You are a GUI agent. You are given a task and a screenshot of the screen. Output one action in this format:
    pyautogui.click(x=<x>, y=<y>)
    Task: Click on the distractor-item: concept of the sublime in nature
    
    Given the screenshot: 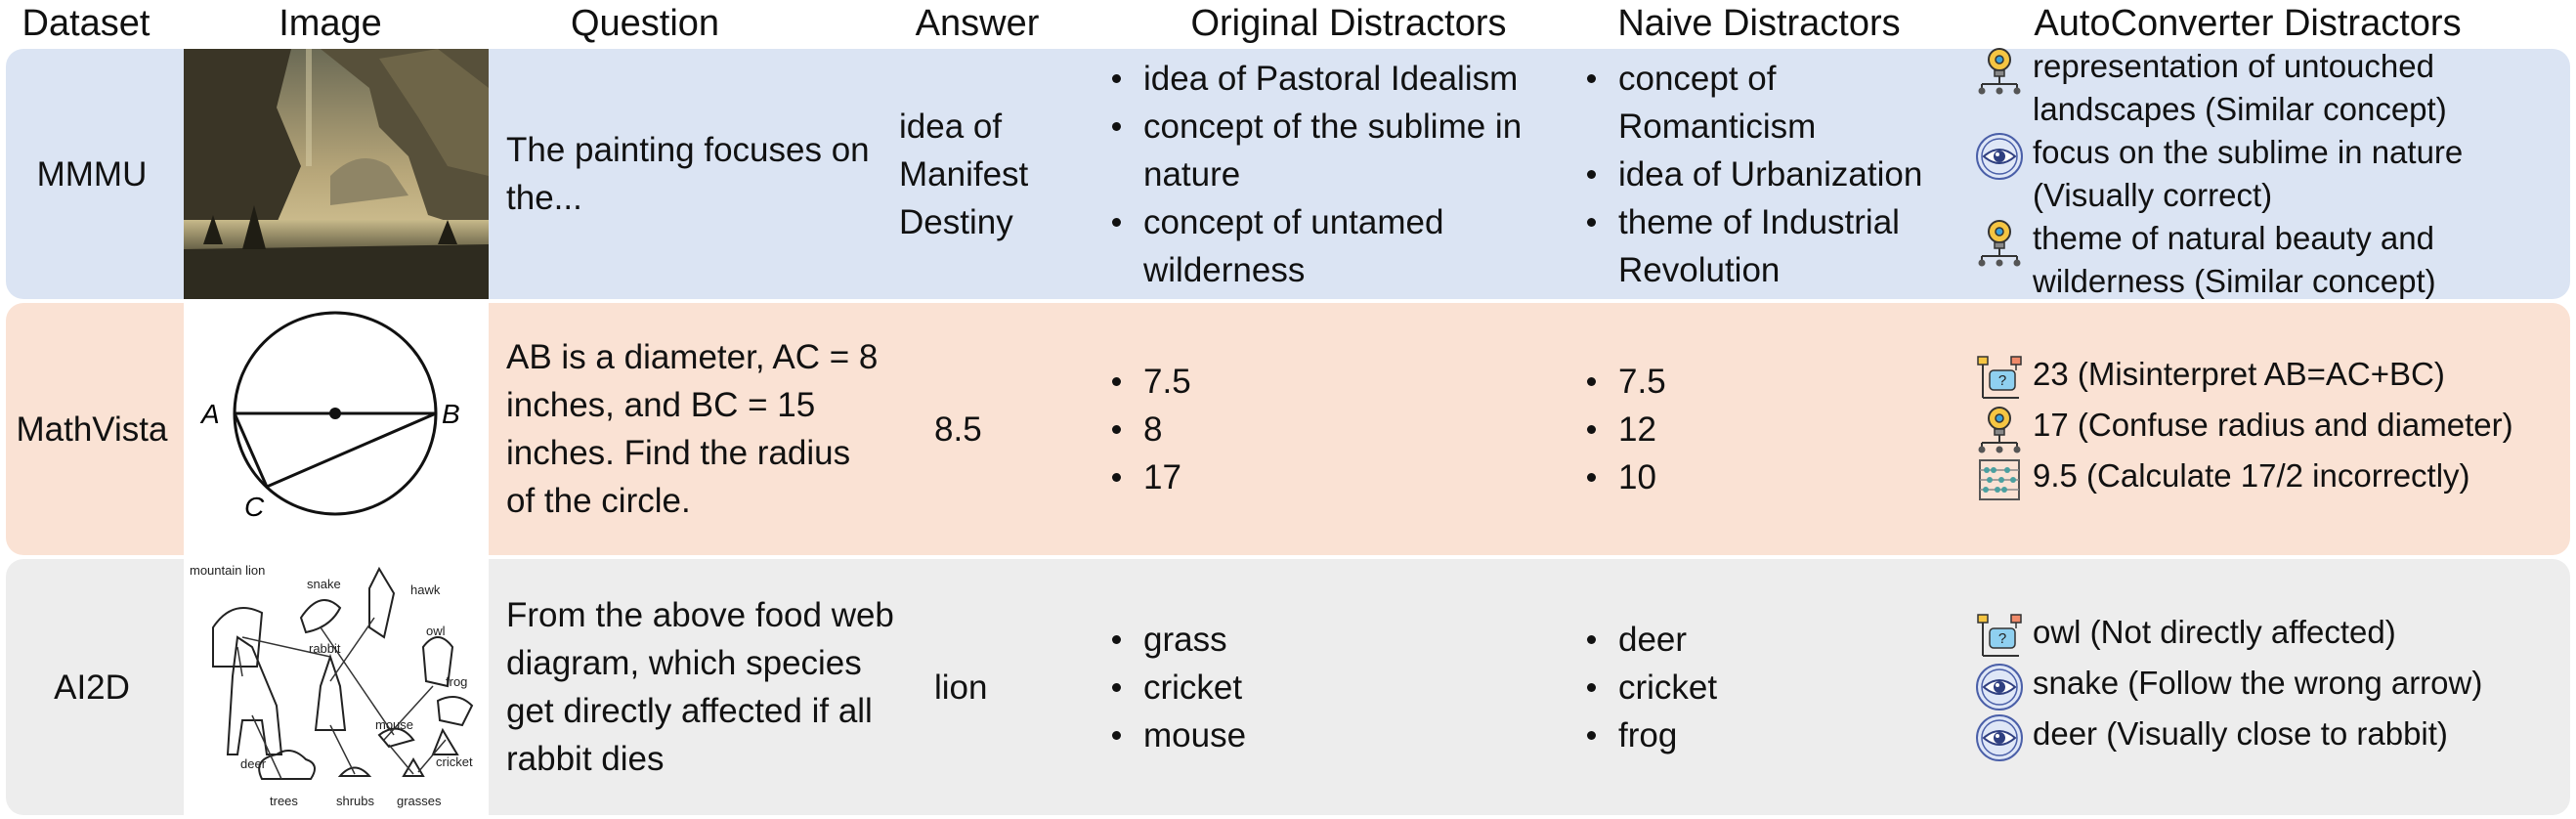 What is the action you would take?
    pyautogui.click(x=1341, y=150)
    